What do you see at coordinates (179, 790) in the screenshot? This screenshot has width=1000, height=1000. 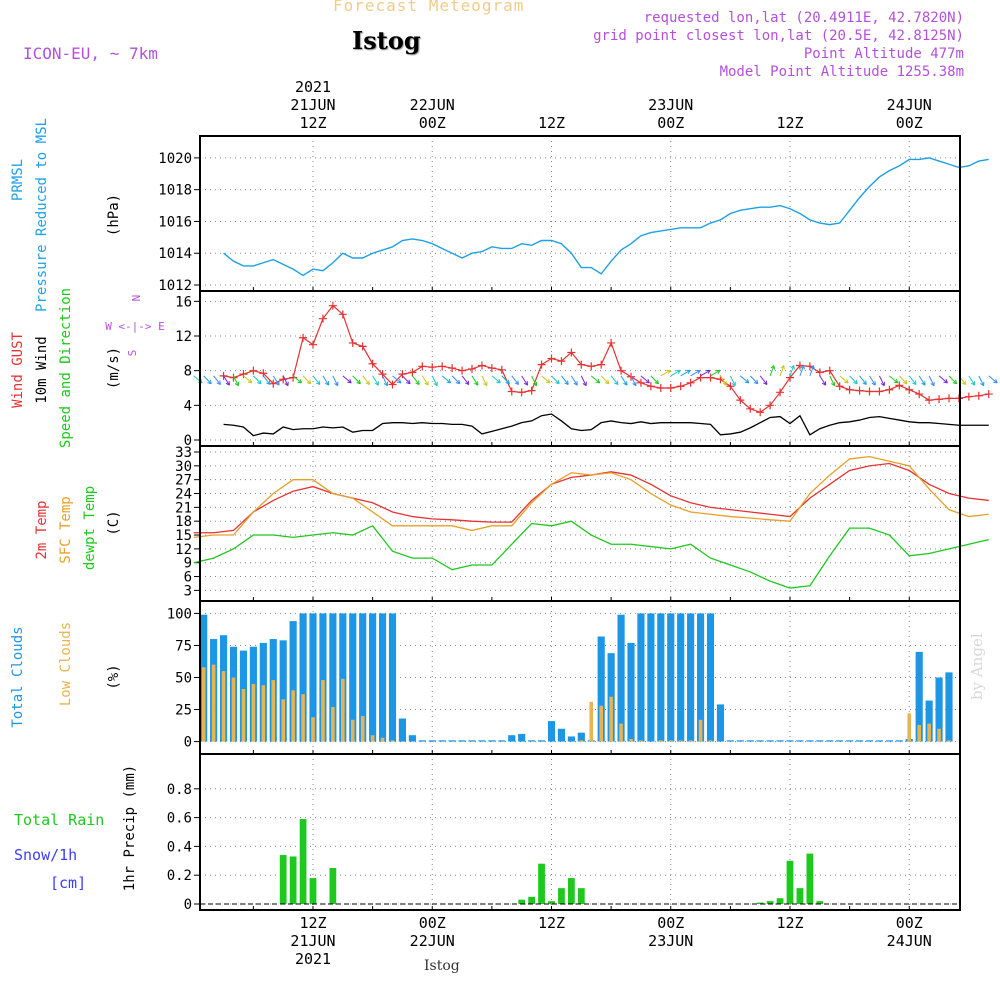 I see `y-tick-label: 0.8` at bounding box center [179, 790].